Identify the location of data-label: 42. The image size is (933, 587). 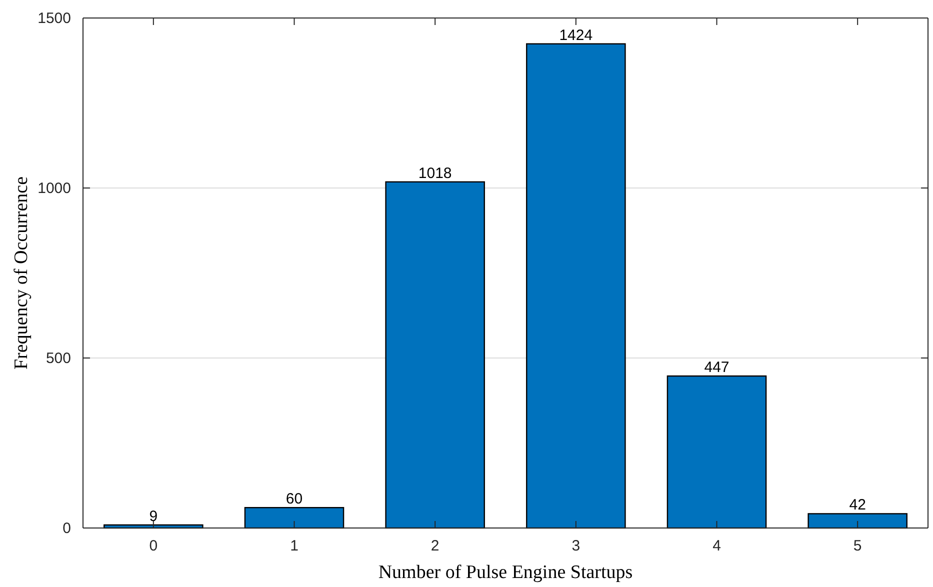
(857, 505).